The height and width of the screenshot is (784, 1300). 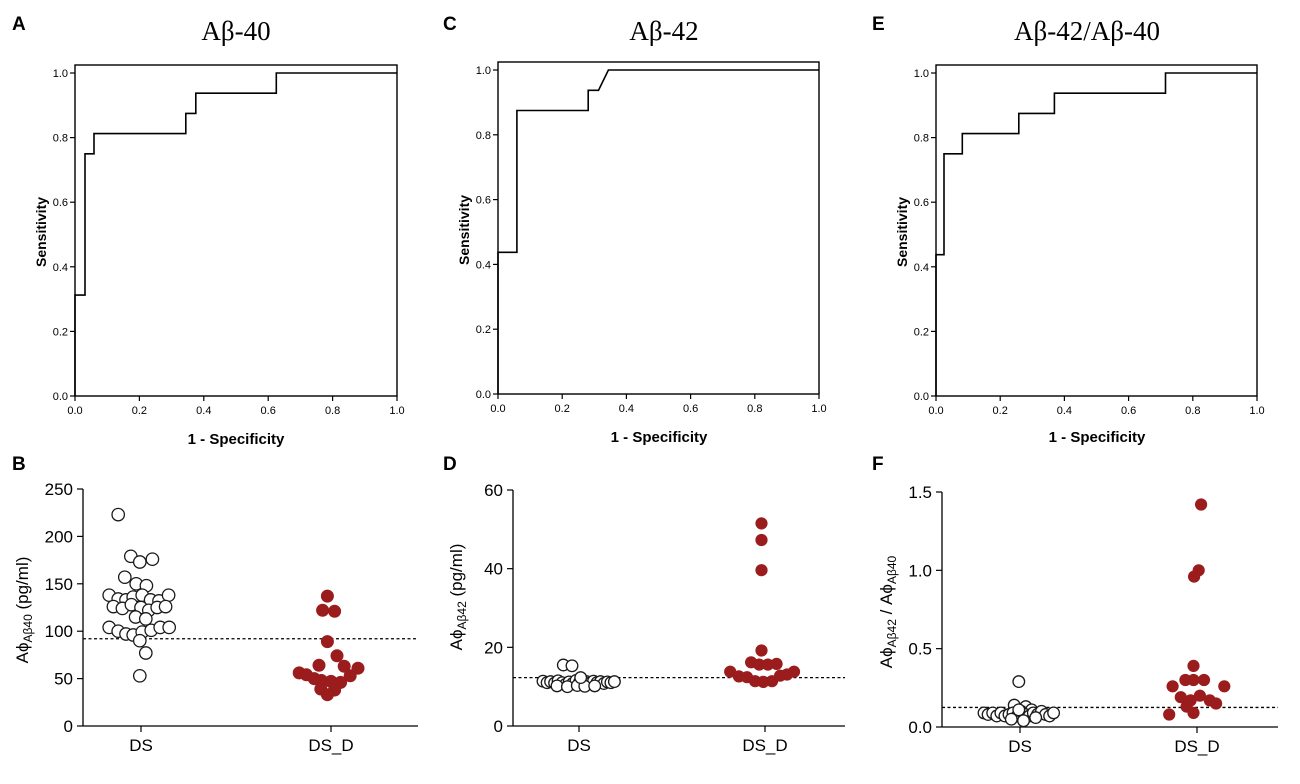 I want to click on panel-label-f: F, so click(x=878, y=464).